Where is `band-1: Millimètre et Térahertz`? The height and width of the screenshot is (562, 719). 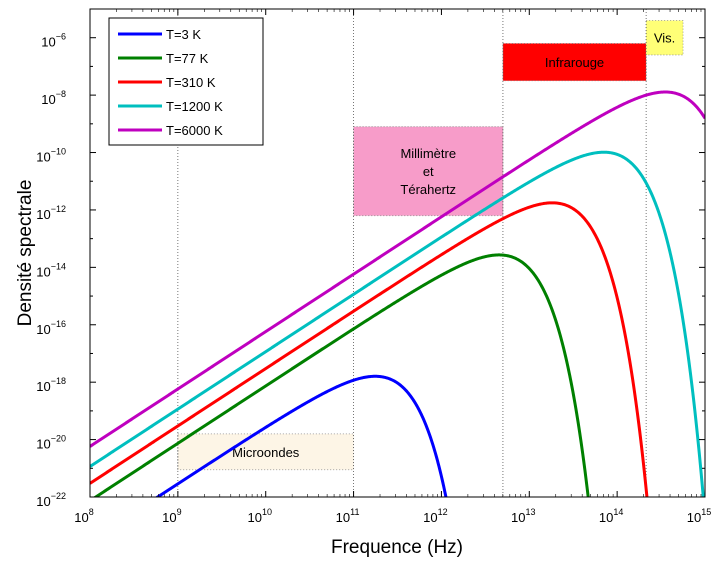
band-1: Millimètre et Térahertz is located at coordinates (428, 171).